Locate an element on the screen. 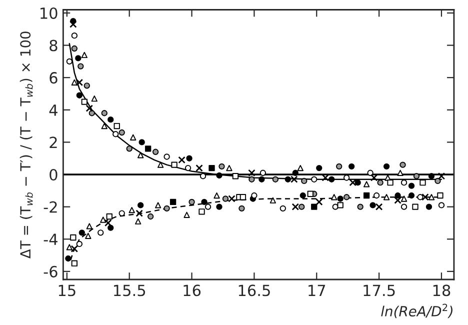 The height and width of the screenshot is (325, 468). y-tick-label: -2 is located at coordinates (50, 207).